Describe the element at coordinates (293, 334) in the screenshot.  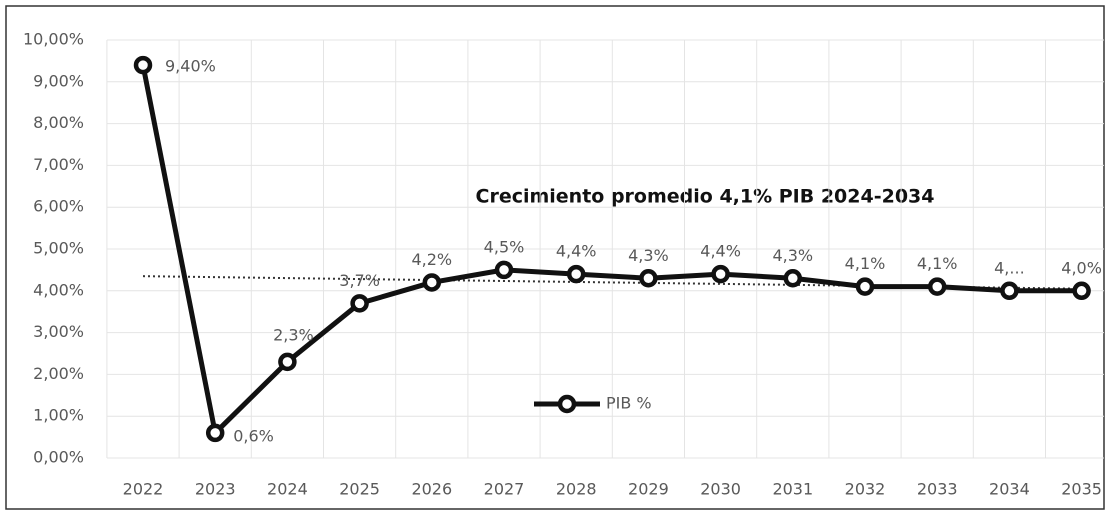
I see `data-label: 2,3%` at that location.